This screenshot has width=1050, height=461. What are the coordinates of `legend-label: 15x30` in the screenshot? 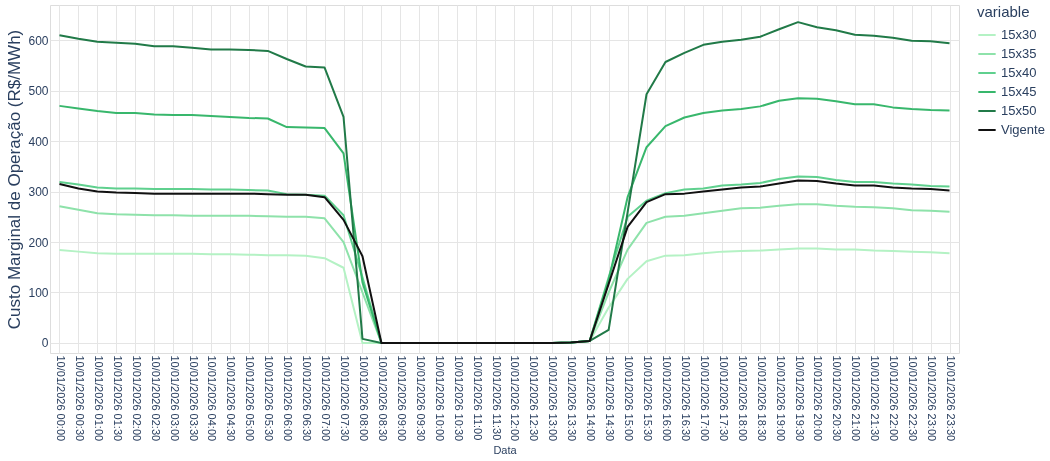 It's located at (1019, 34).